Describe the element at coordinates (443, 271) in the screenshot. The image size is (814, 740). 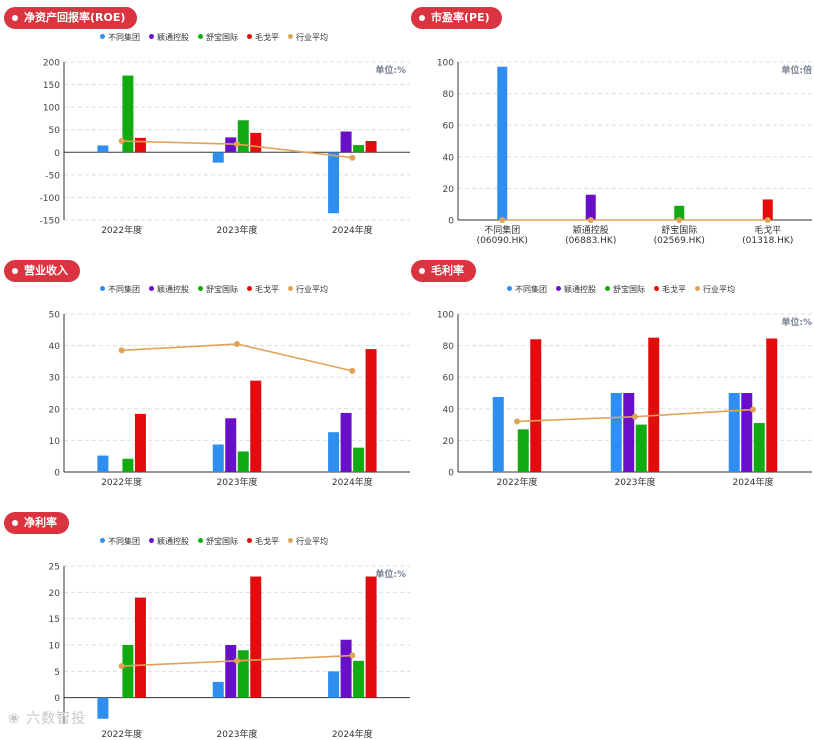
I see `chart-title-badge: 毛利率` at that location.